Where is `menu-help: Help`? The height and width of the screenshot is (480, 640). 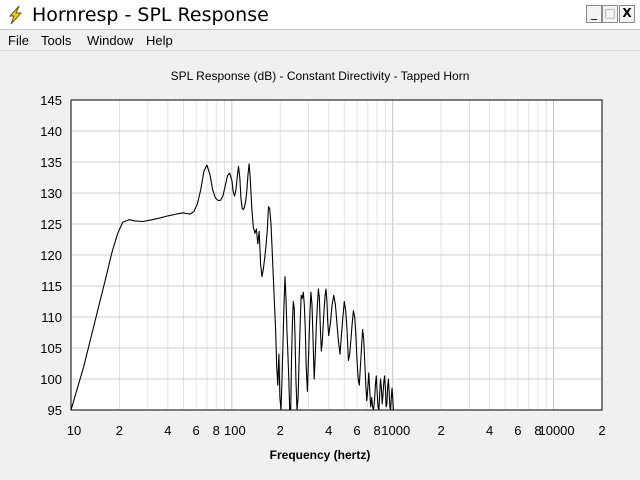
menu-help: Help is located at coordinates (159, 40).